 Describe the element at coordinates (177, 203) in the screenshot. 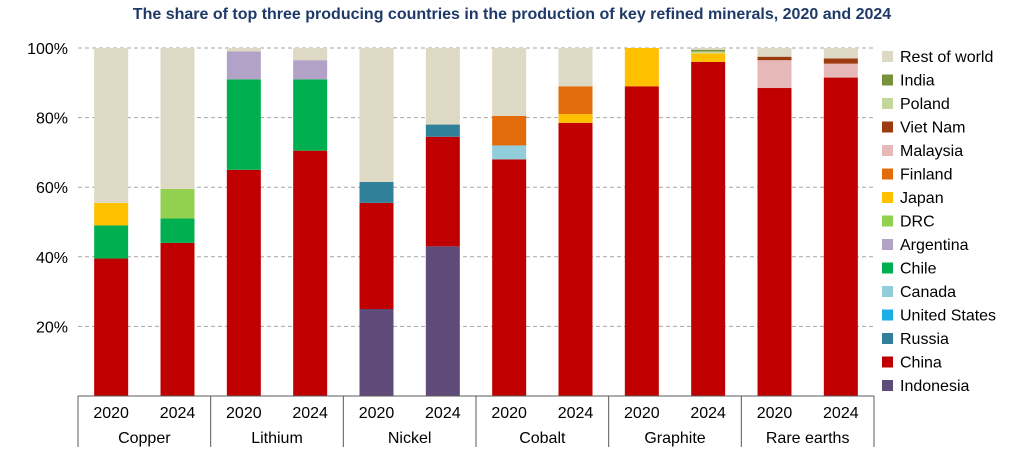

I see `bar-segment-drc` at that location.